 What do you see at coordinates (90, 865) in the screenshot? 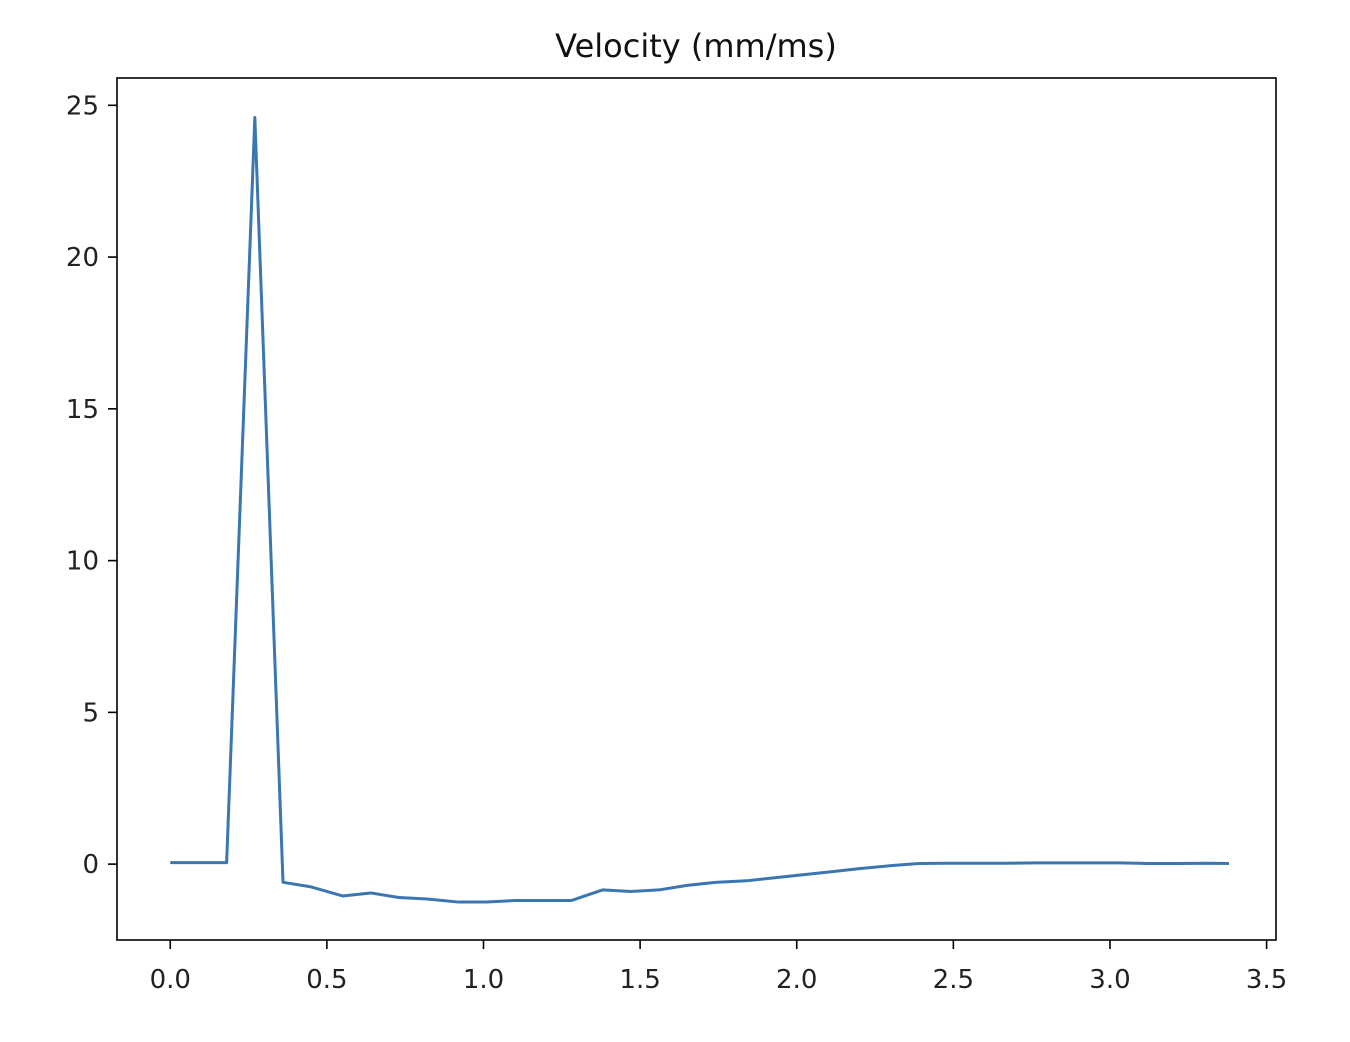
I see `y-tick-label: 0` at bounding box center [90, 865].